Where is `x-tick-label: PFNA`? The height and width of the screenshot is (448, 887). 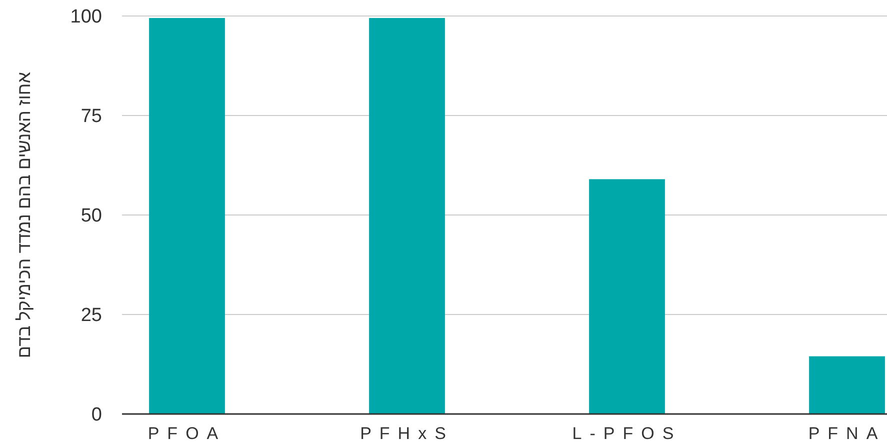
x-tick-label: PFNA is located at coordinates (847, 433).